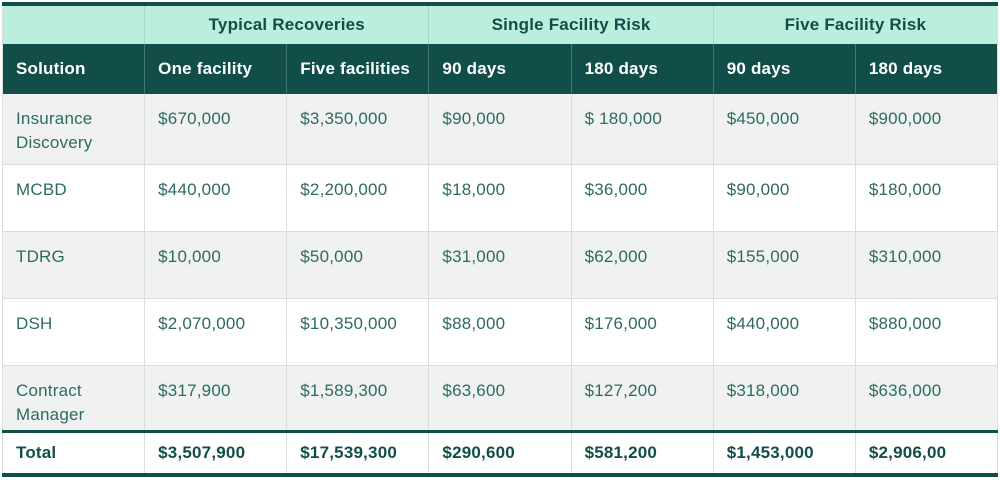  I want to click on total-value: $17,539,300, so click(357, 452).